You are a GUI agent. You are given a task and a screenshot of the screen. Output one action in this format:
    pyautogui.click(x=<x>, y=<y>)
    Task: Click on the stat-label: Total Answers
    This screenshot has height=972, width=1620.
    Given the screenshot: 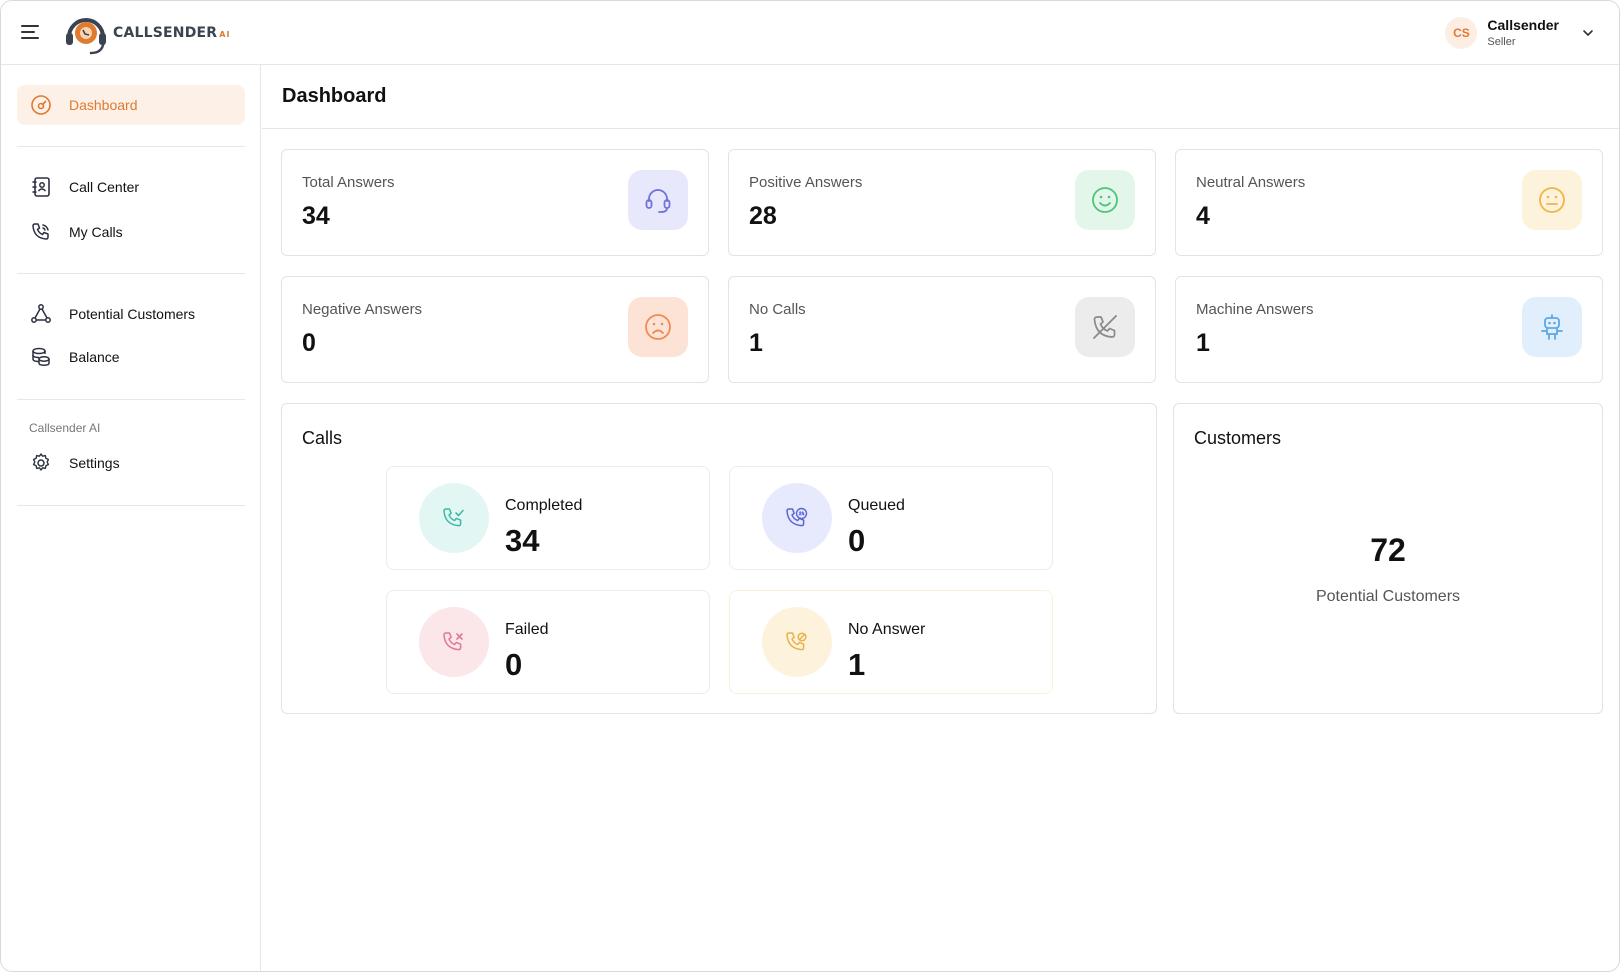 What is the action you would take?
    pyautogui.click(x=348, y=182)
    